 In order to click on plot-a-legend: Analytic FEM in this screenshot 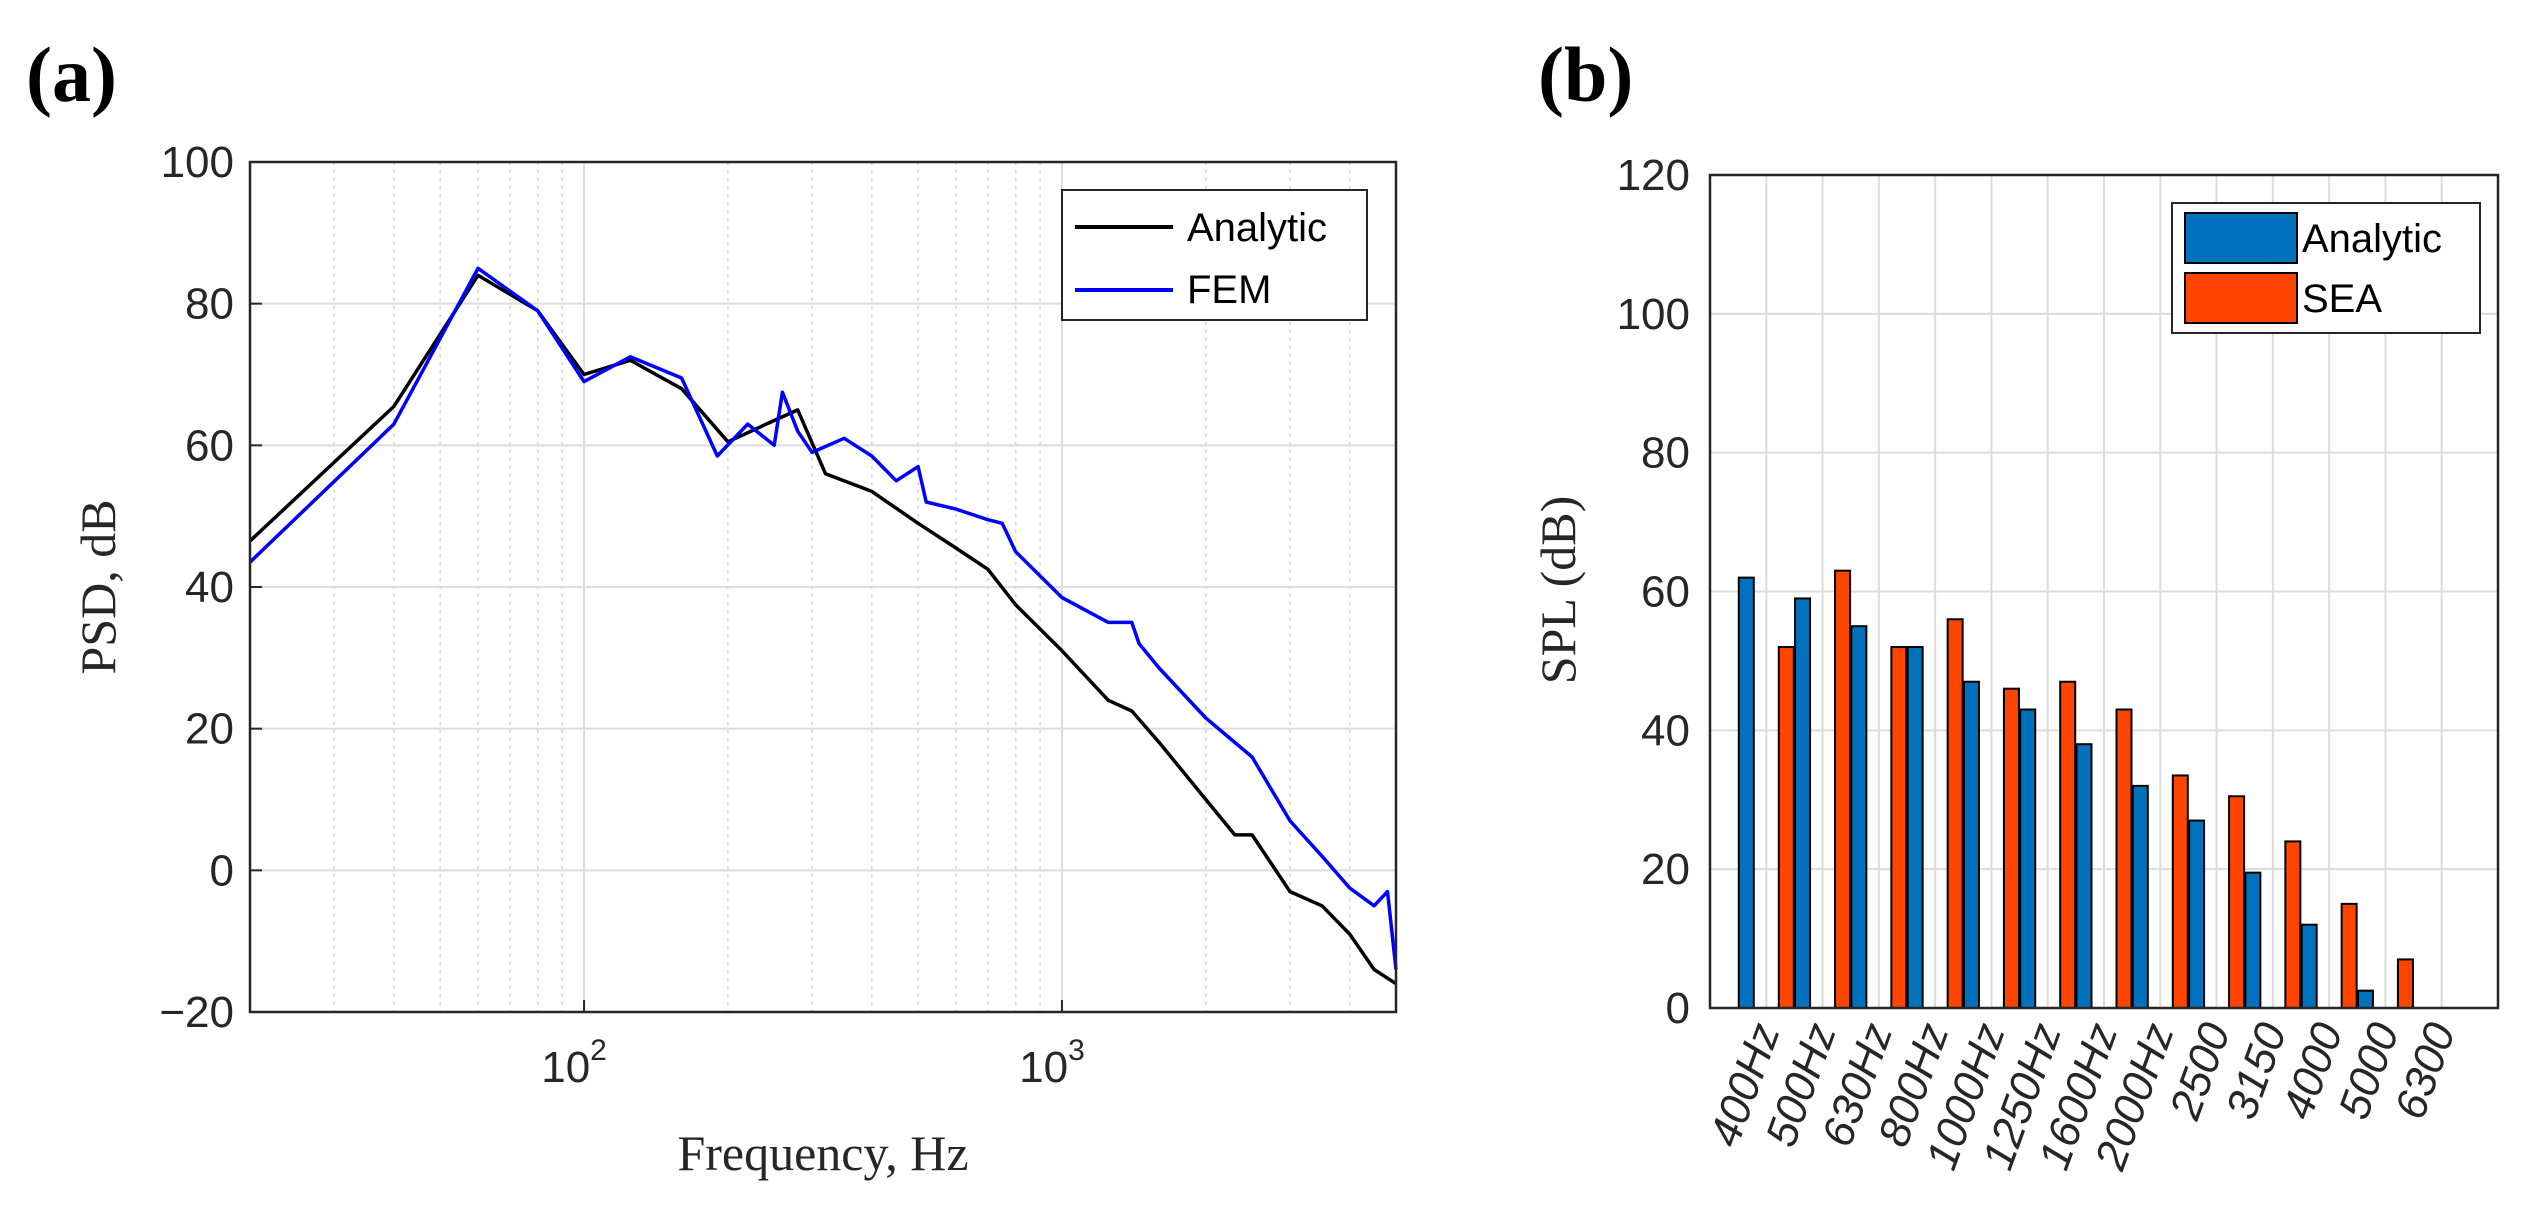, I will do `click(1214, 255)`.